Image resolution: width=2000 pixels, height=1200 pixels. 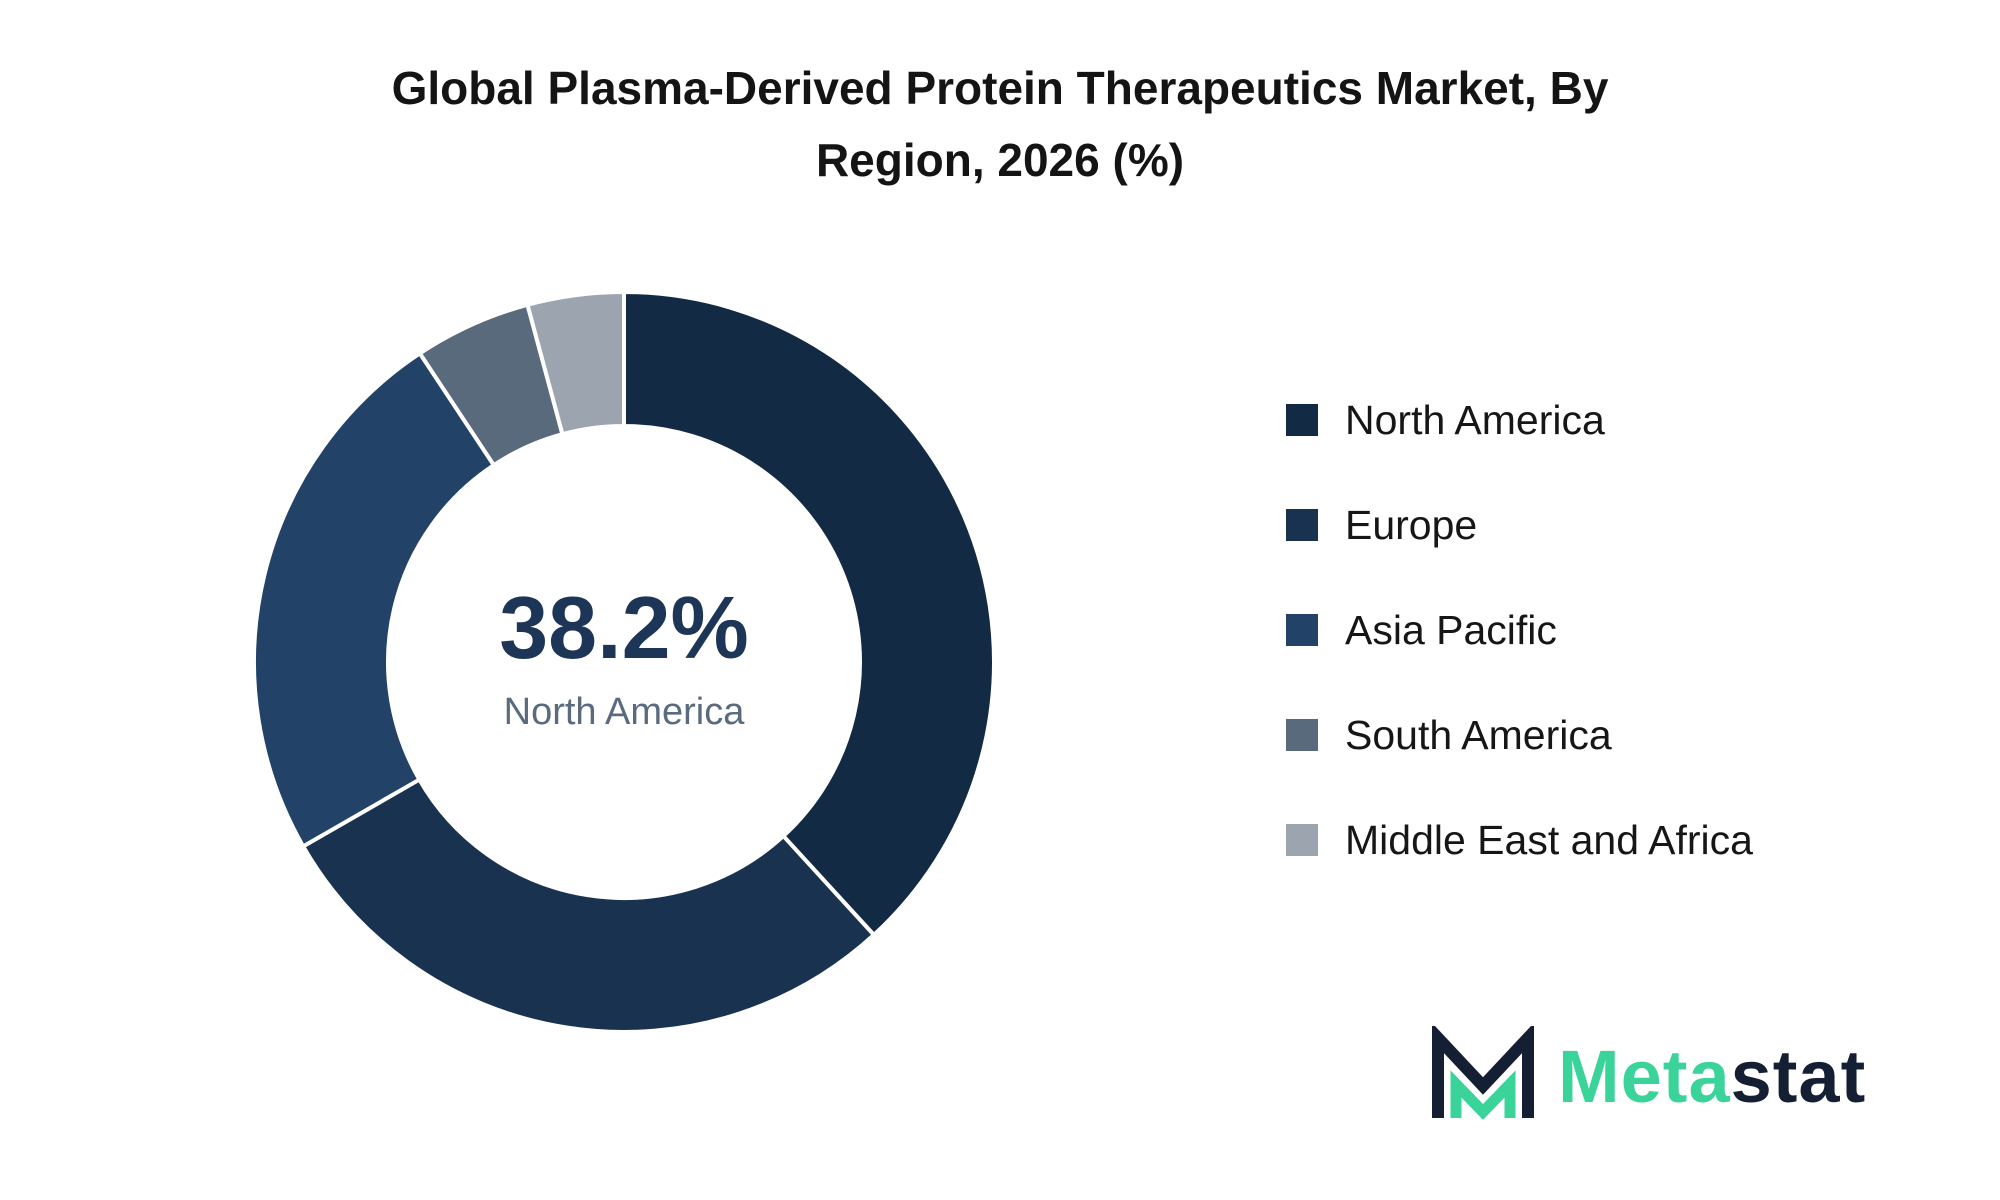 I want to click on center-label: North America, so click(x=625, y=712).